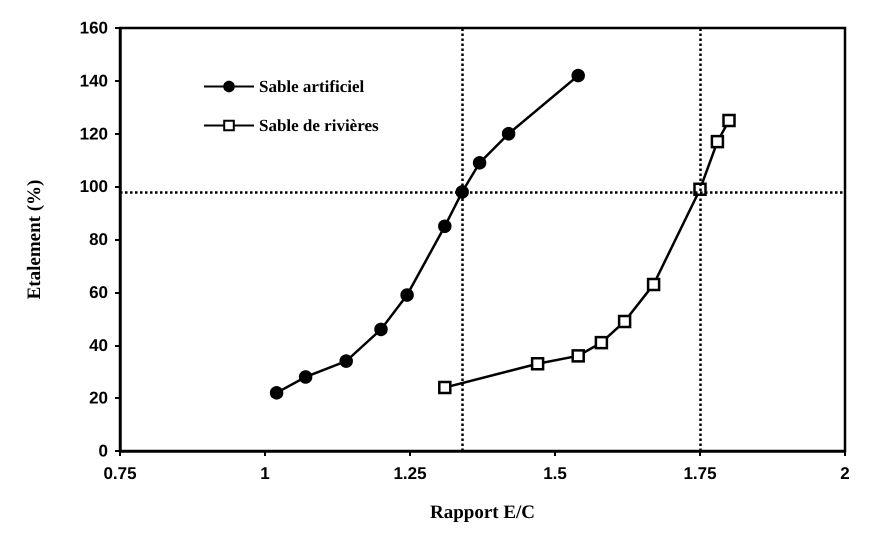  I want to click on y-tick-label: 40, so click(98, 345).